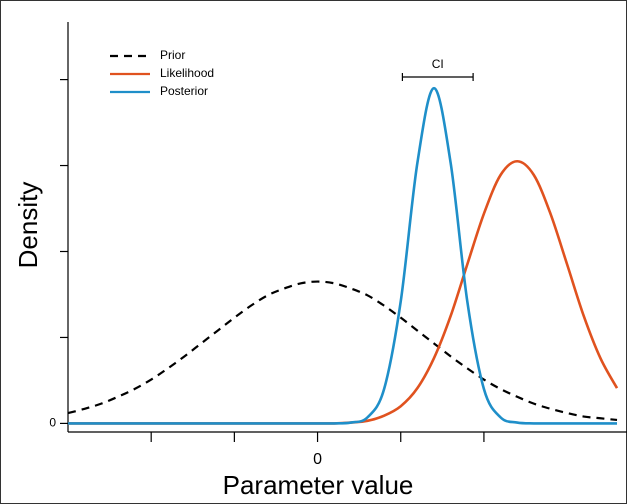 This screenshot has height=504, width=627. Describe the element at coordinates (187, 73) in the screenshot. I see `legend-label: Likelihood` at that location.